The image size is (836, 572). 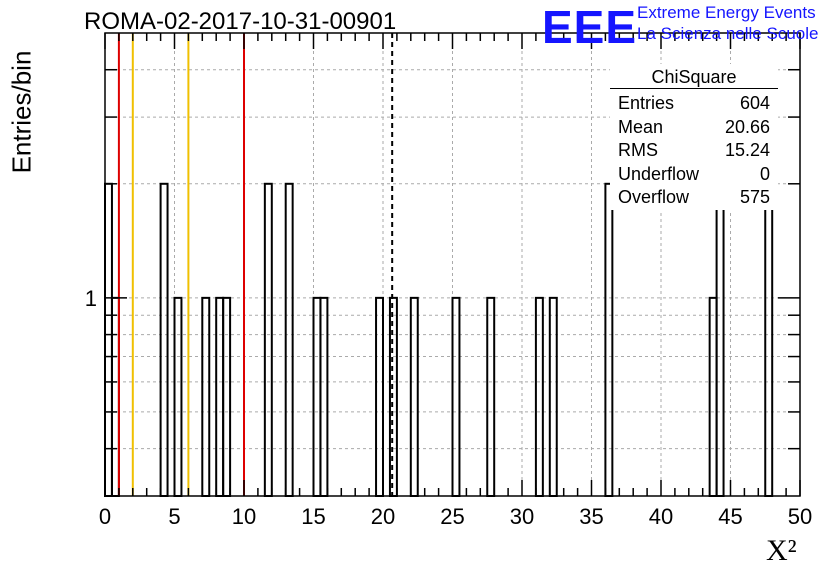 What do you see at coordinates (694, 103) in the screenshot?
I see `stats-row-entries: Entries 604` at bounding box center [694, 103].